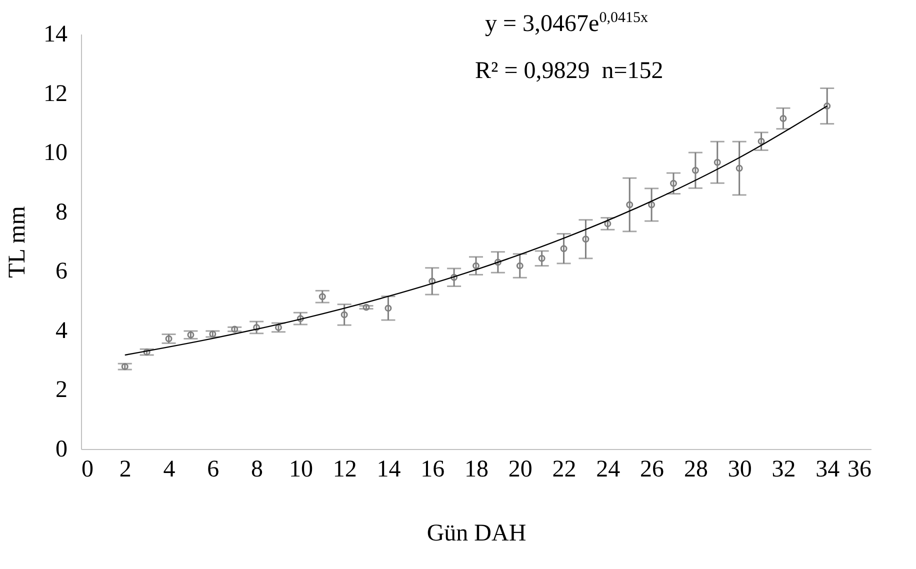  What do you see at coordinates (62, 390) in the screenshot?
I see `y-tick-label: 2` at bounding box center [62, 390].